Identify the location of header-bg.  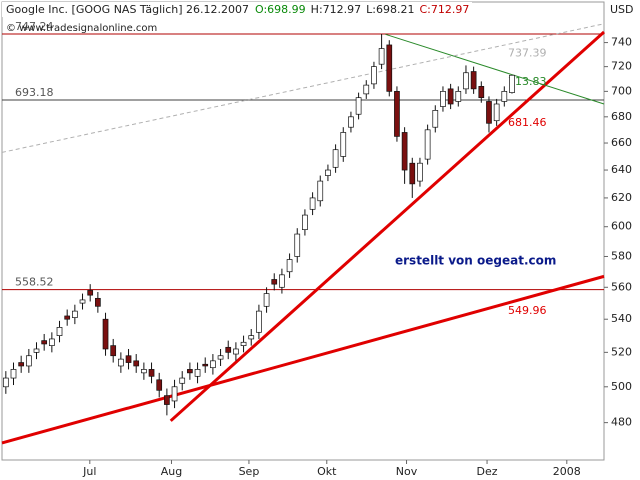
(237, 9).